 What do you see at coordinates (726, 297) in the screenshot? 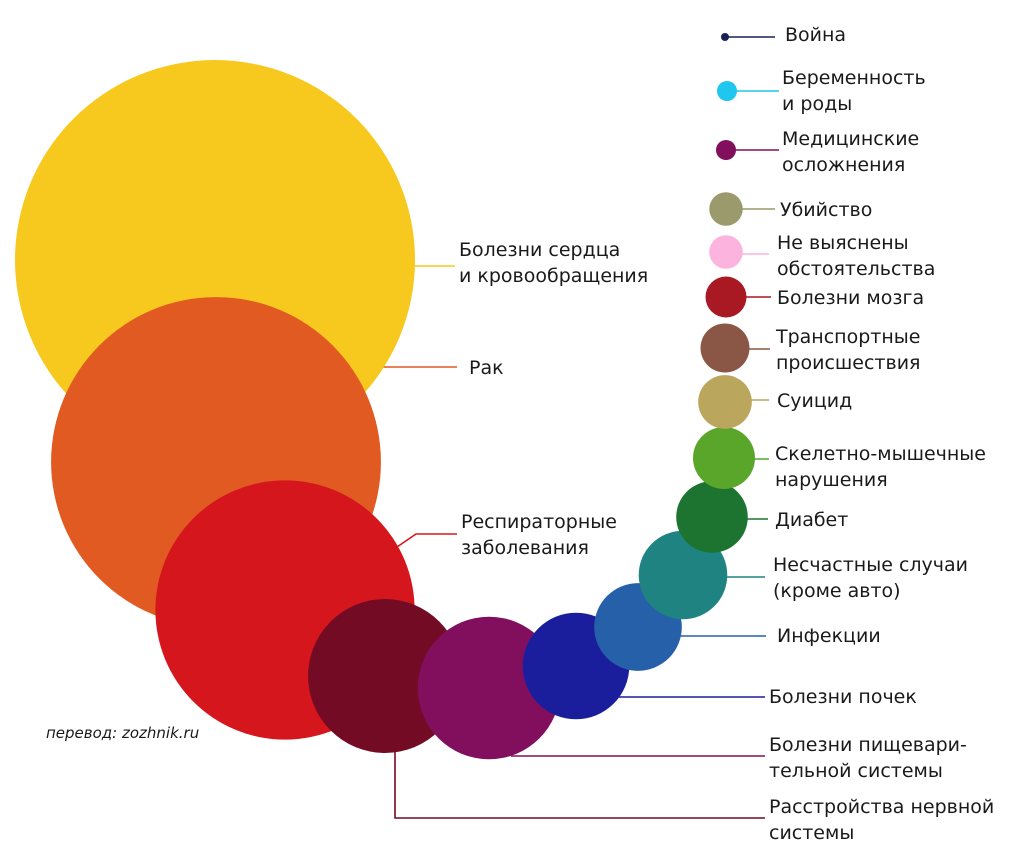
I see `bubble-brain` at bounding box center [726, 297].